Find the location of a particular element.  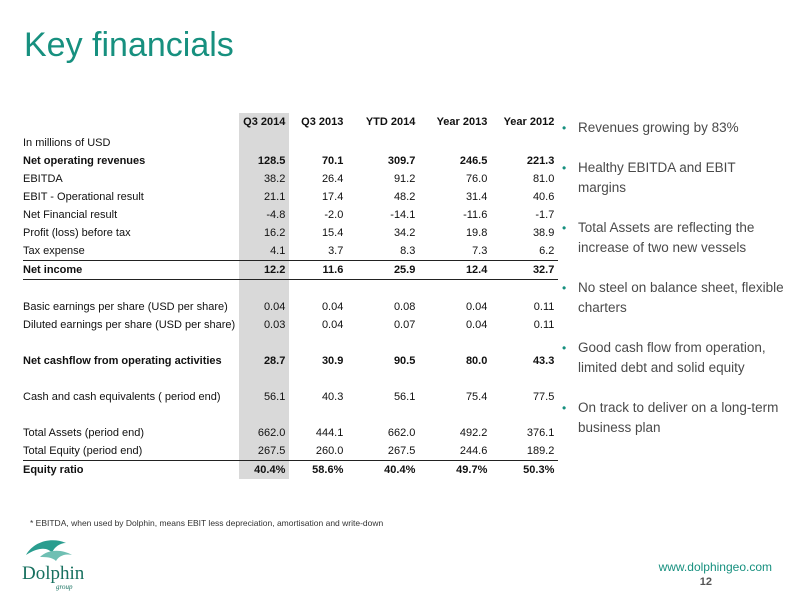

row-label: Total Assets (period end) is located at coordinates (84, 433).